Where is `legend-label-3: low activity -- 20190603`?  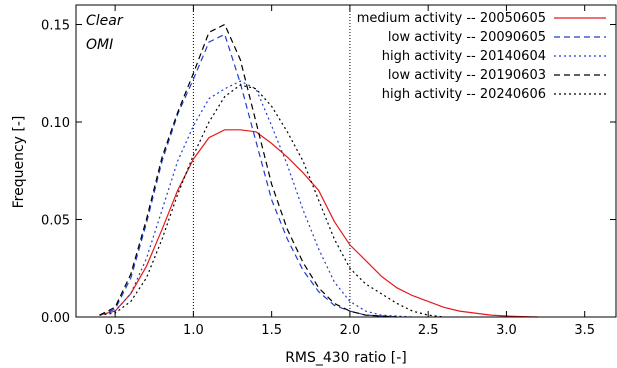
legend-label-3: low activity -- 20190603 is located at coordinates (467, 75).